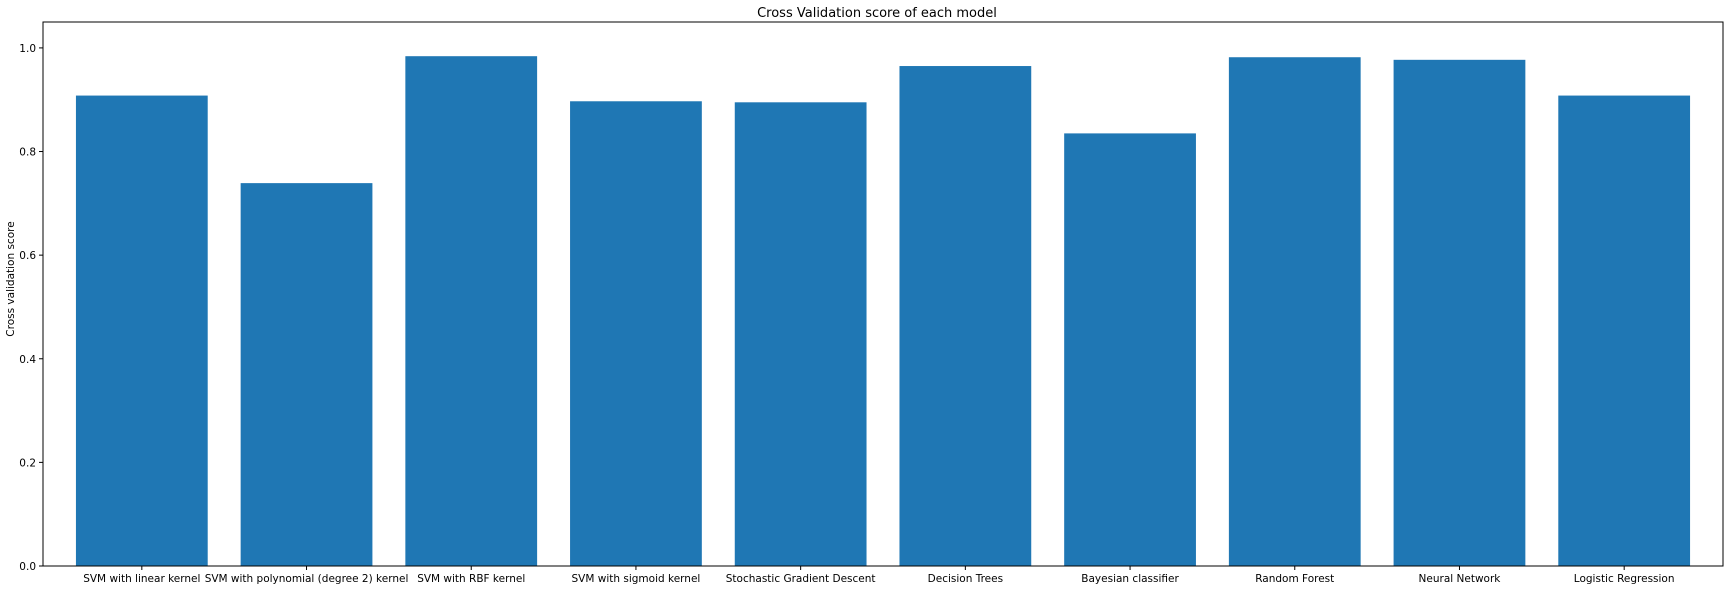 The width and height of the screenshot is (1725, 590). What do you see at coordinates (27, 567) in the screenshot?
I see `y-tick-label: 0.0` at bounding box center [27, 567].